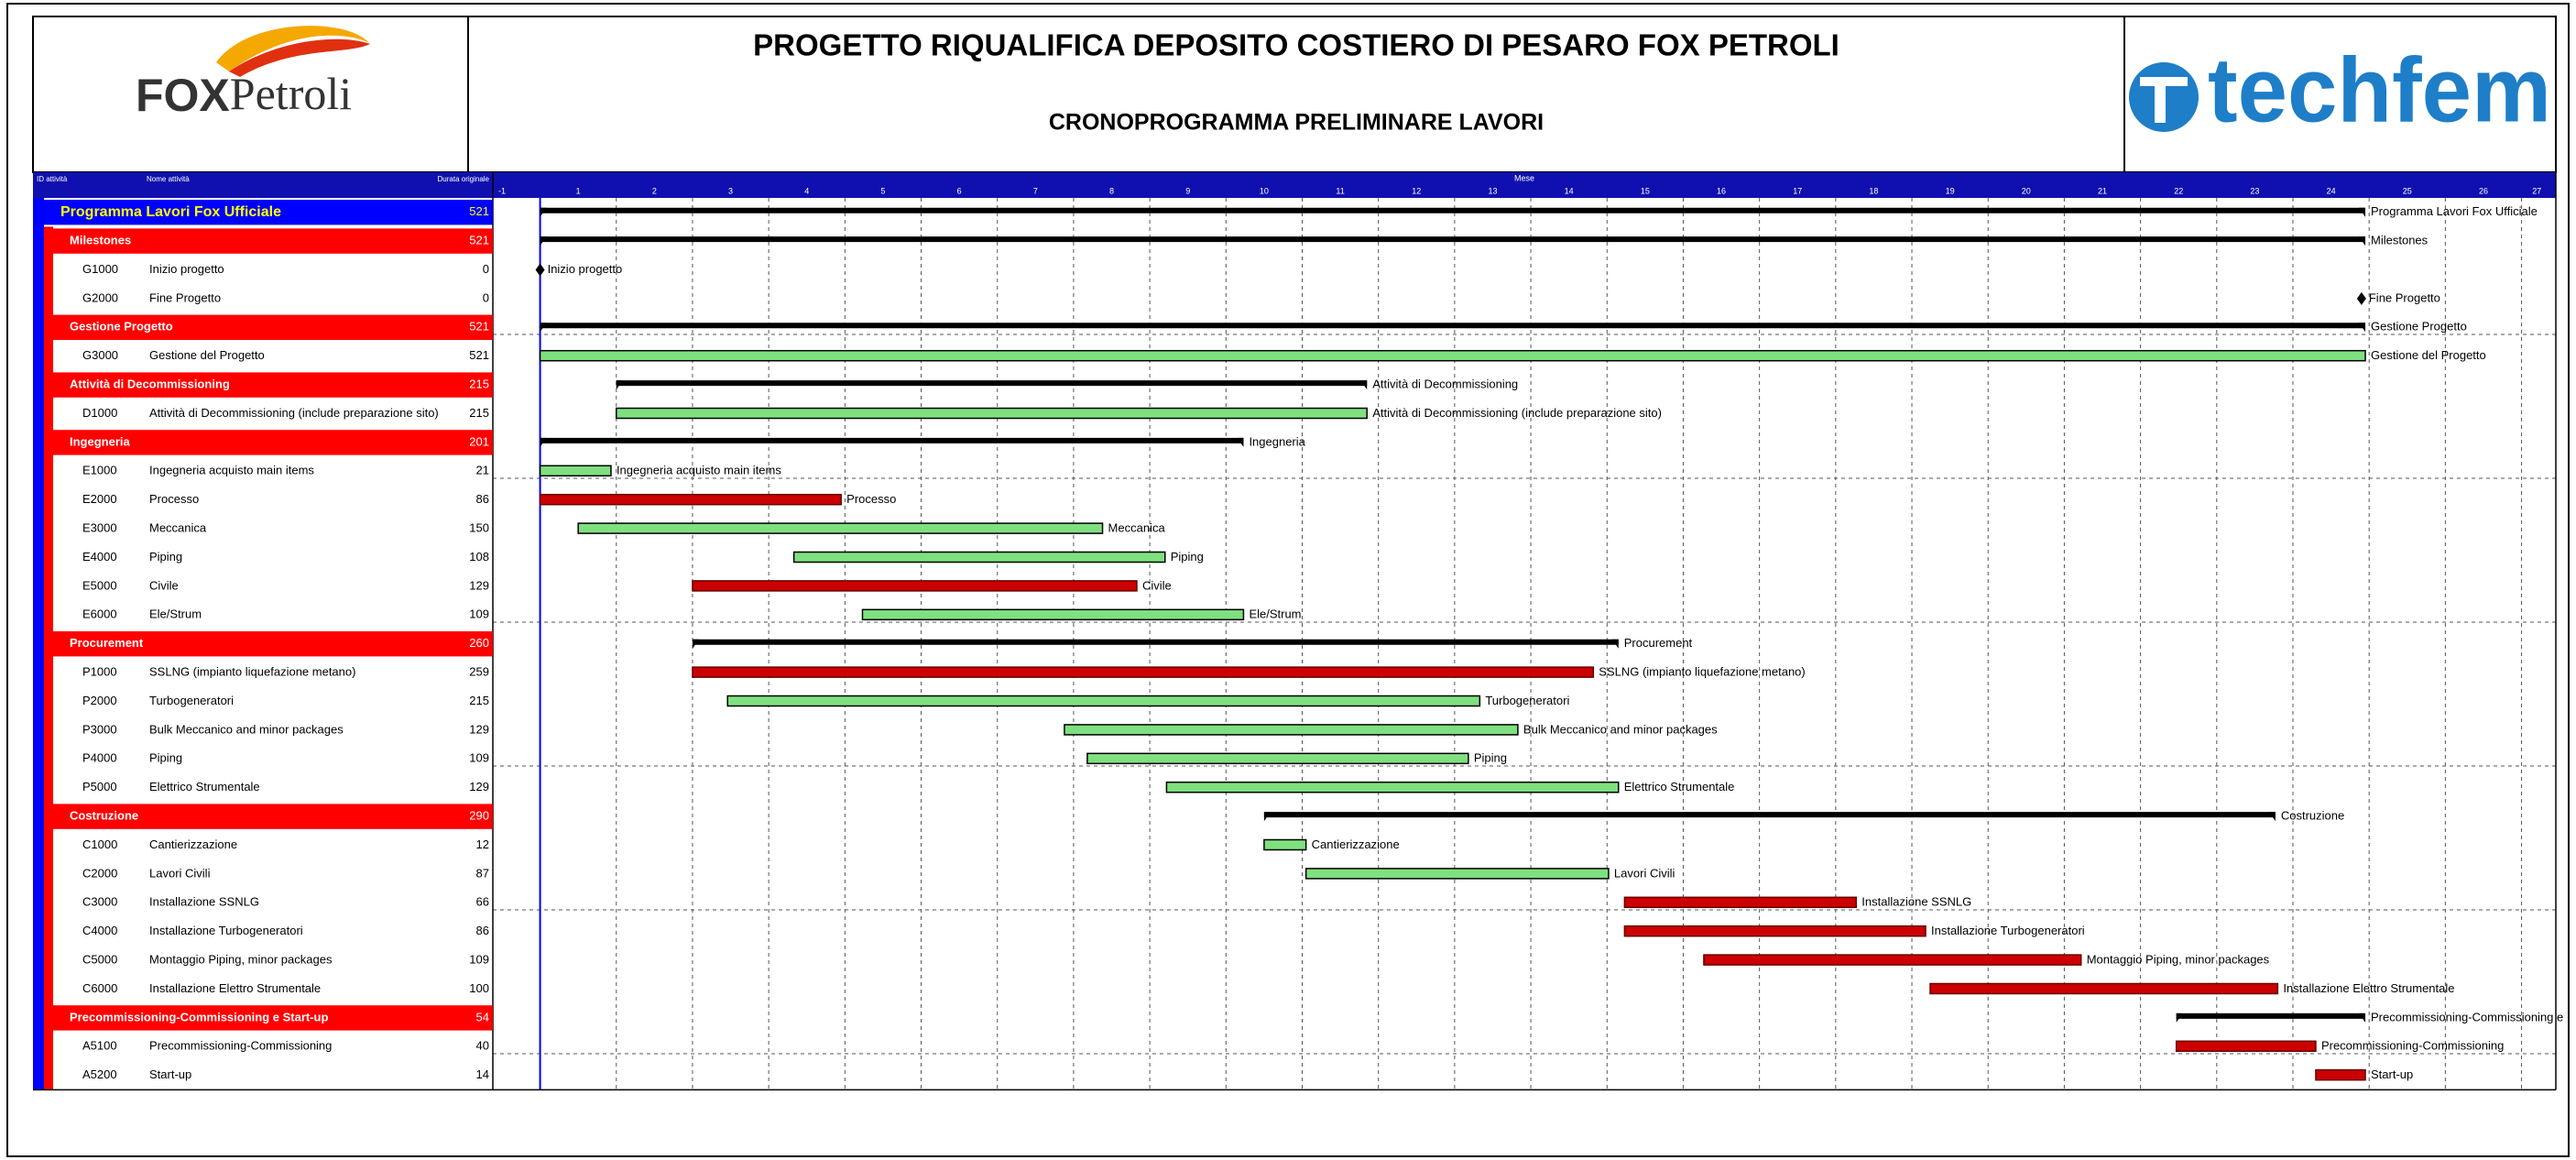  What do you see at coordinates (871, 499) in the screenshot?
I see `bar-label: Processo` at bounding box center [871, 499].